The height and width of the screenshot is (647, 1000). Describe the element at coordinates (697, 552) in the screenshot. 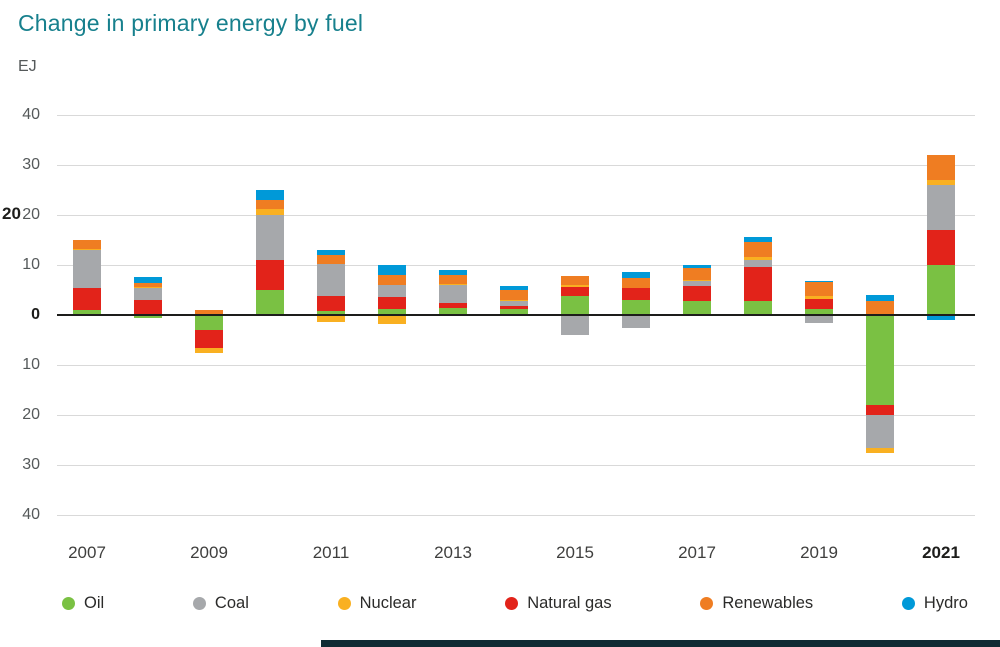

I see `x-tick-label: 2017` at that location.